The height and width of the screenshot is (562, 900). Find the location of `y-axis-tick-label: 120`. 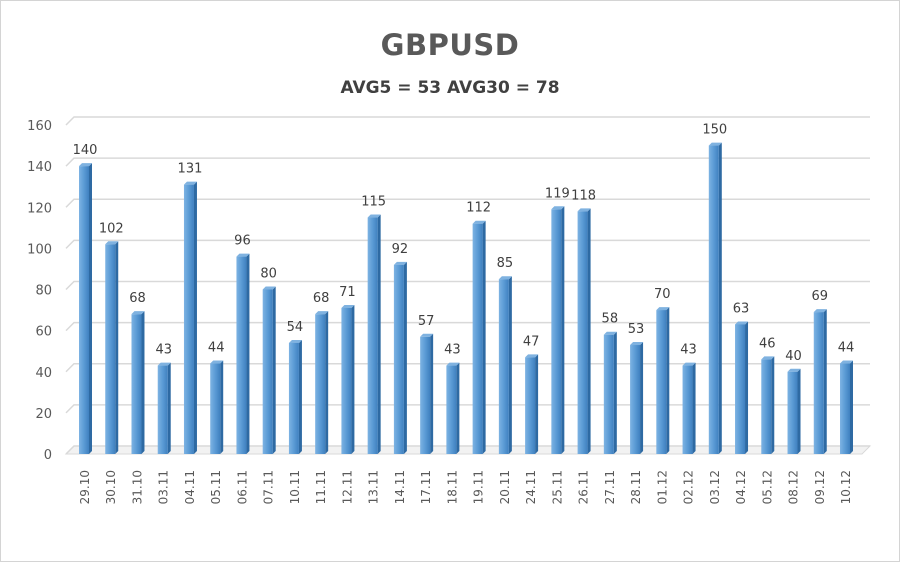

y-axis-tick-label: 120 is located at coordinates (39, 208).